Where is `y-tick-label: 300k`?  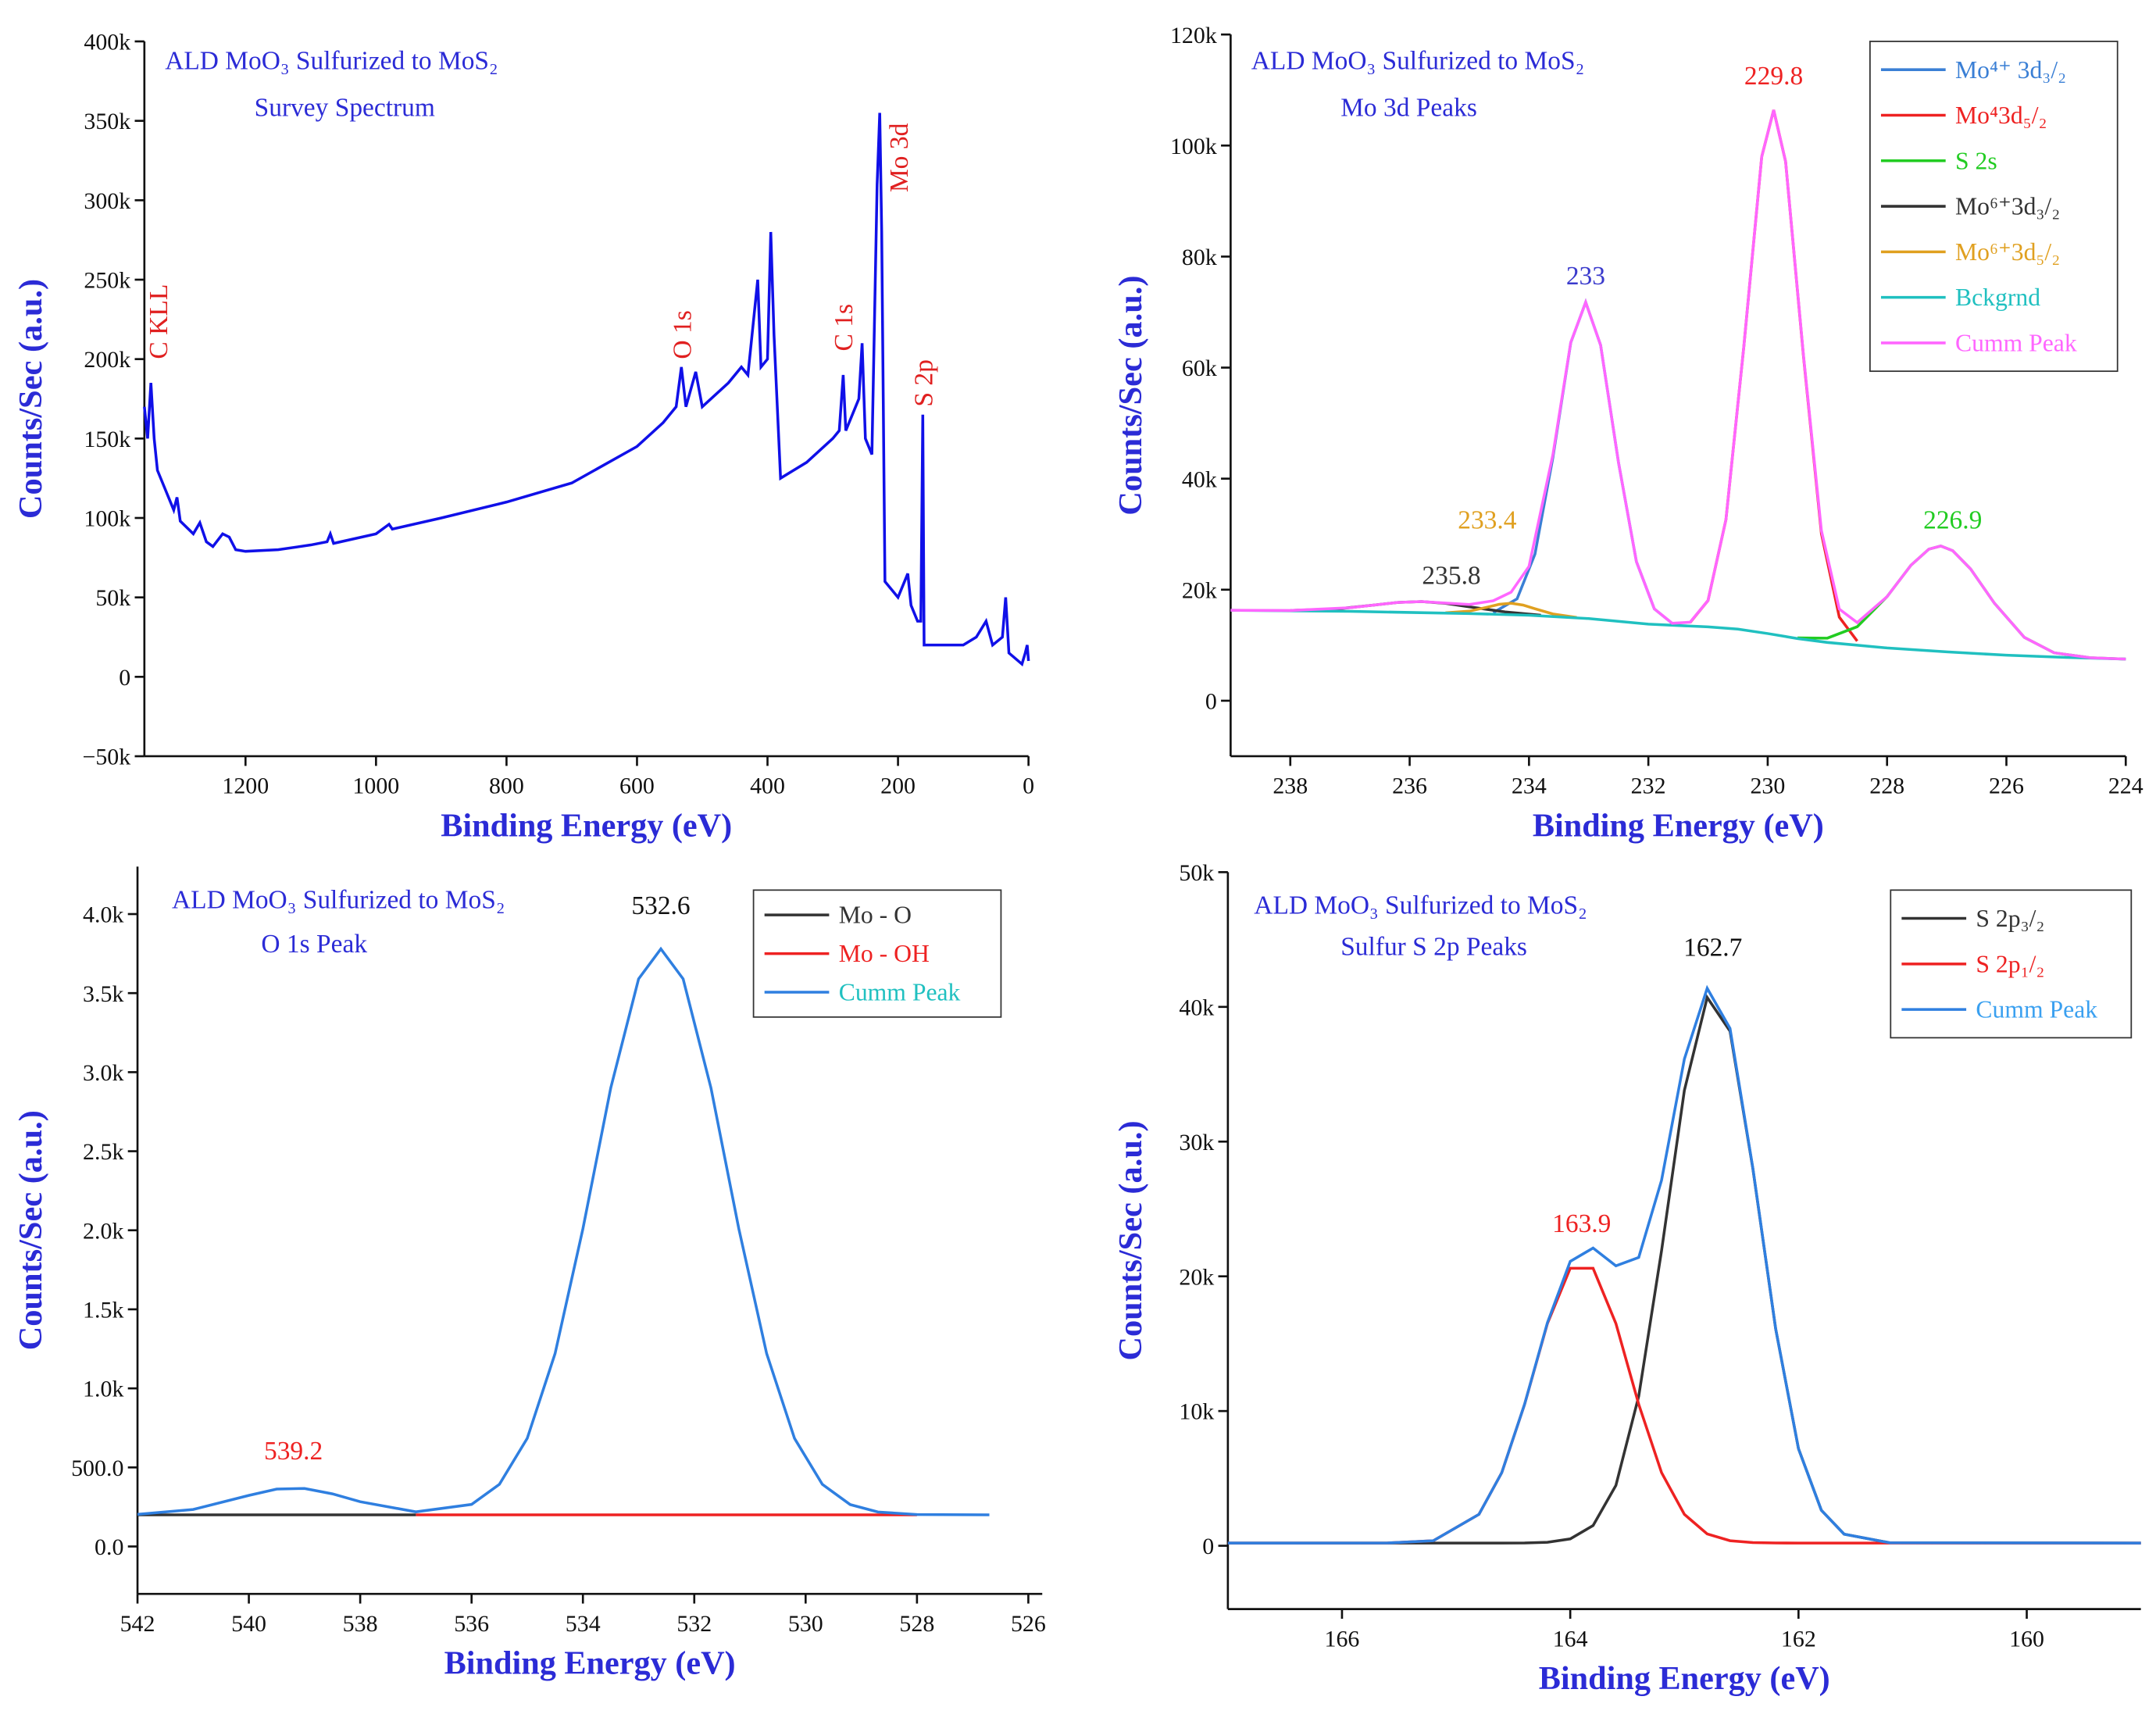
y-tick-label: 300k is located at coordinates (107, 201).